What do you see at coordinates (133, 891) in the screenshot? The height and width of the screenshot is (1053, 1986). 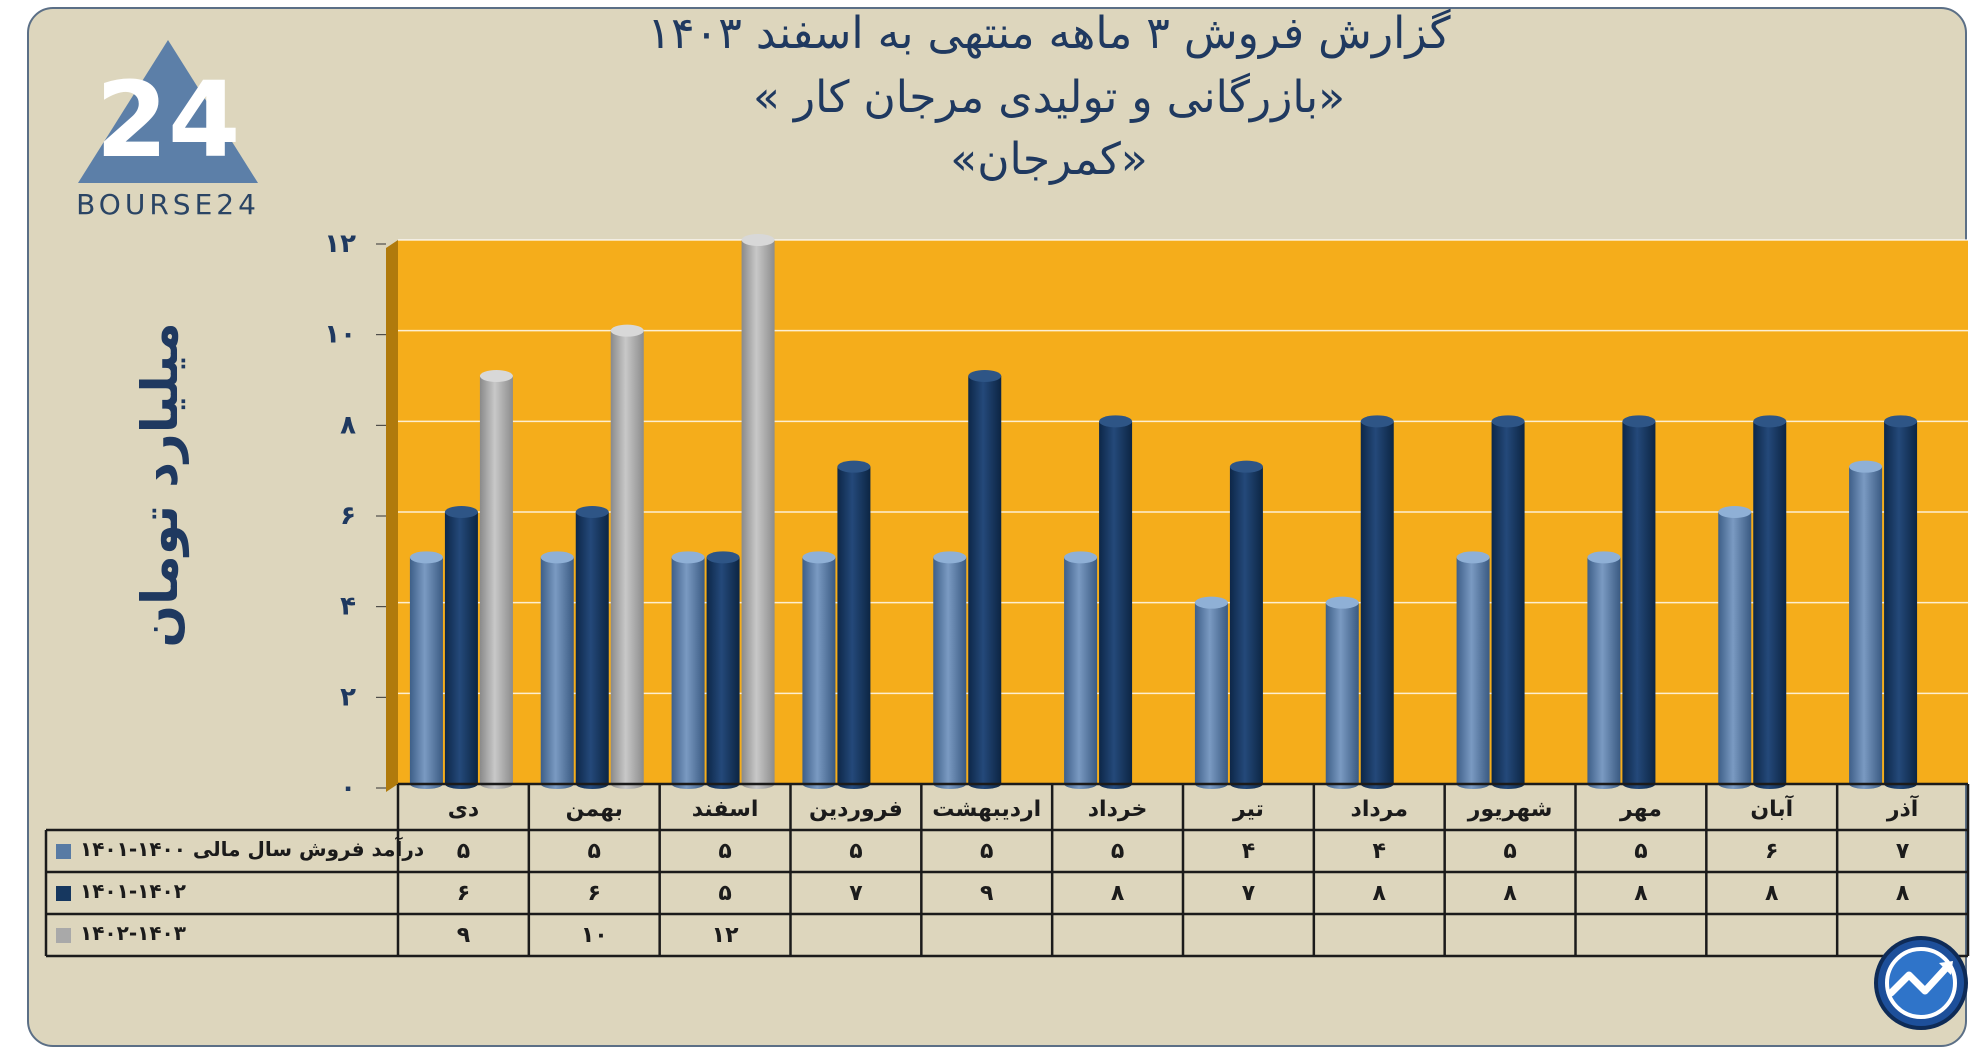 I see `legend-label: ۱۴۰۱-۱۴۰۲` at bounding box center [133, 891].